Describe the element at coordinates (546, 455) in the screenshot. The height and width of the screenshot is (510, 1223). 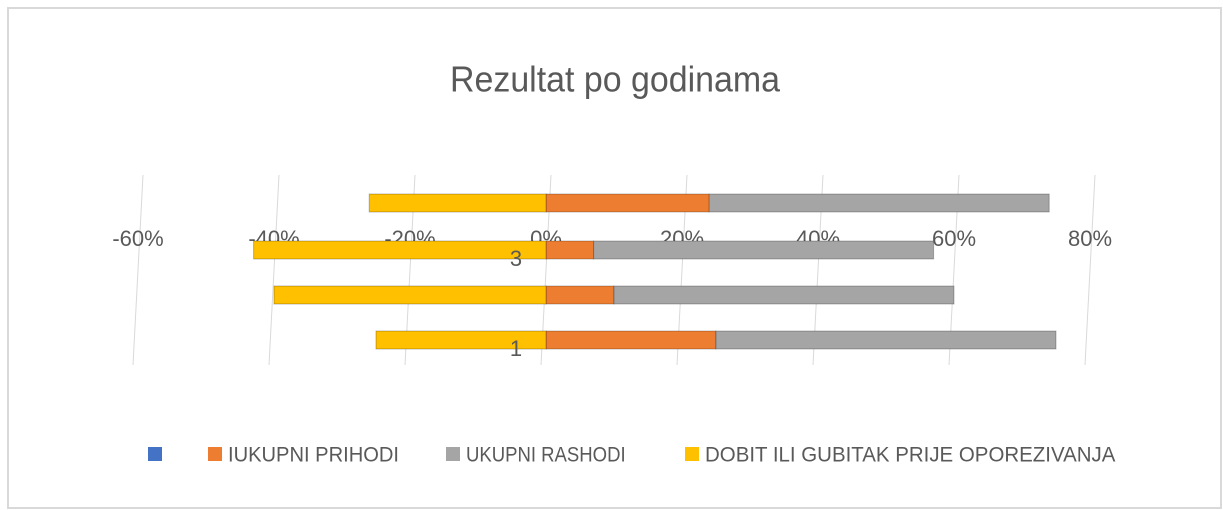
I see `legend-label: UKUPNI RASHODI` at that location.